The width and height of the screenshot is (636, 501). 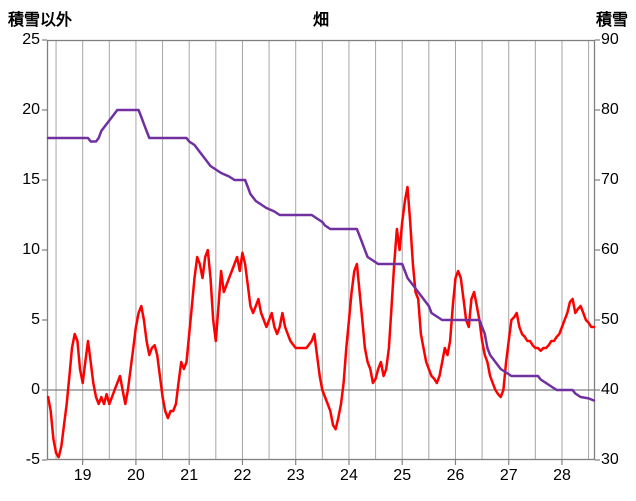 What do you see at coordinates (242, 475) in the screenshot?
I see `x-axis-label: 22` at bounding box center [242, 475].